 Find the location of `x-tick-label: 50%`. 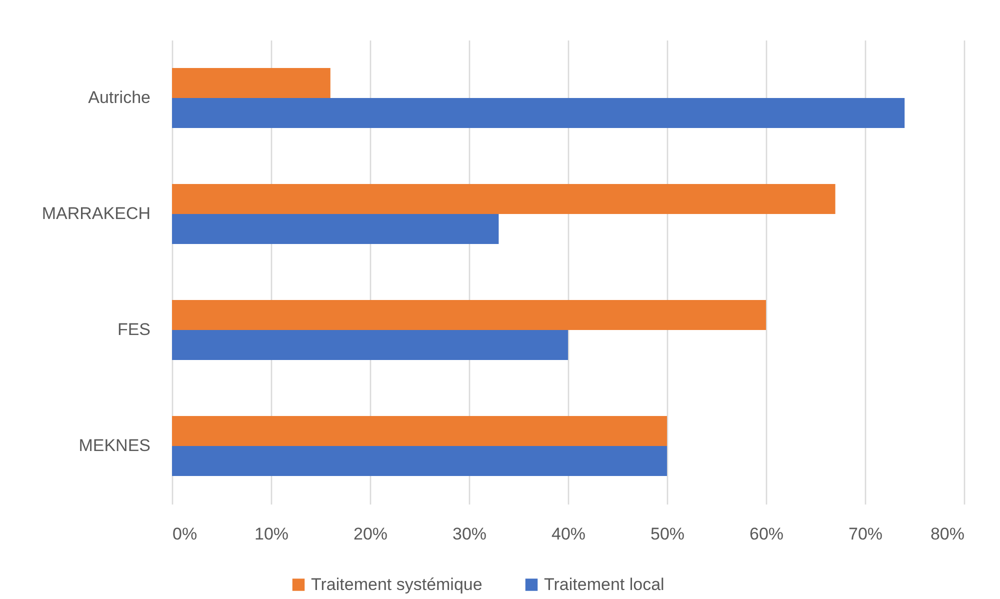

x-tick-label: 50% is located at coordinates (667, 534).